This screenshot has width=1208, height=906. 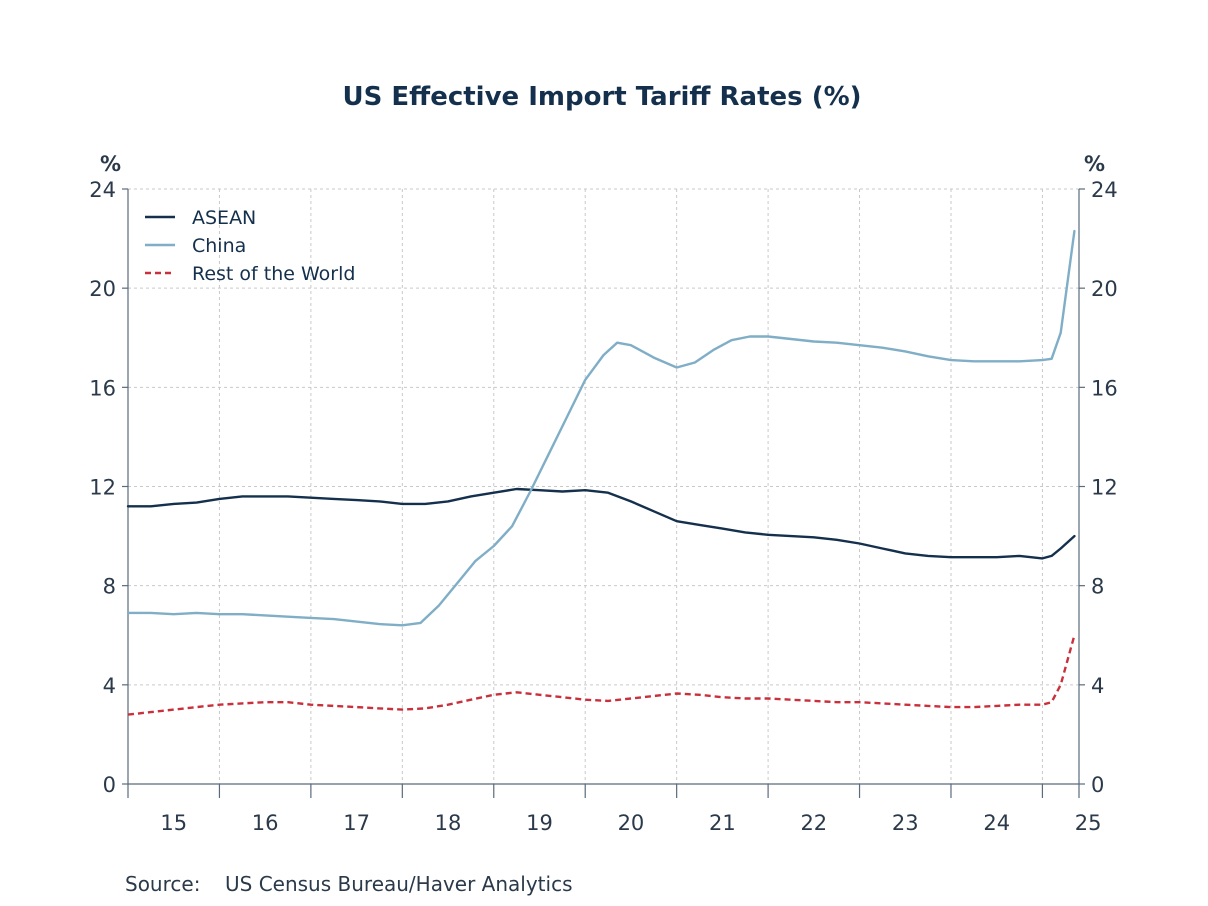 What do you see at coordinates (1104, 190) in the screenshot?
I see `y-tick-label-right: 24` at bounding box center [1104, 190].